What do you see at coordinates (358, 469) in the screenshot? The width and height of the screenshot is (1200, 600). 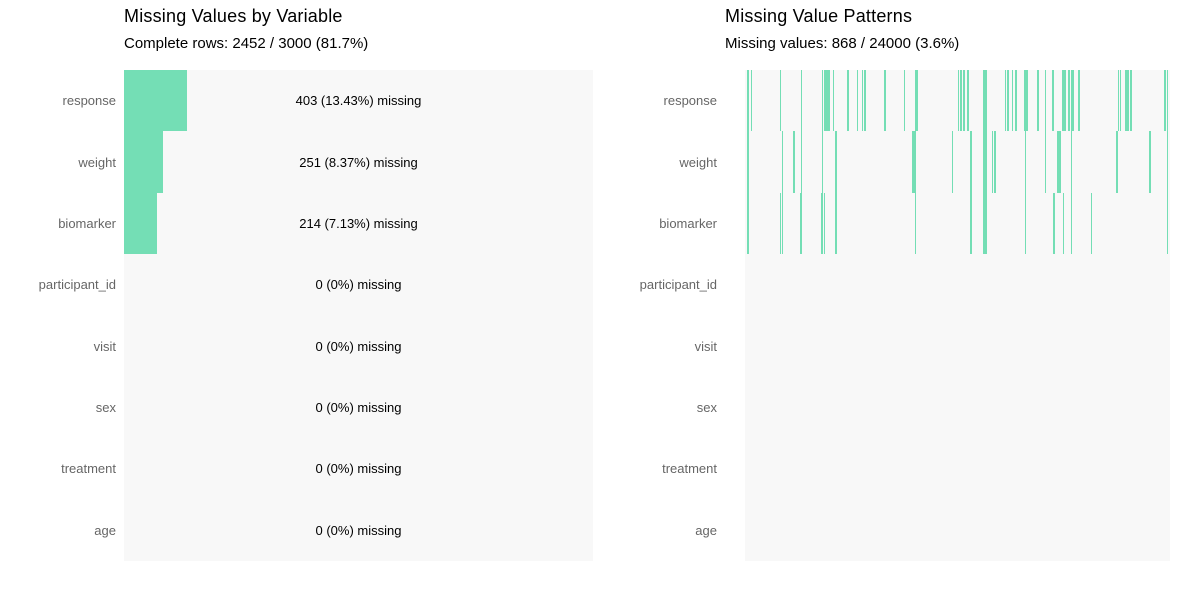 I see `missing-count-label-treatment: 0 (0%) missing` at bounding box center [358, 469].